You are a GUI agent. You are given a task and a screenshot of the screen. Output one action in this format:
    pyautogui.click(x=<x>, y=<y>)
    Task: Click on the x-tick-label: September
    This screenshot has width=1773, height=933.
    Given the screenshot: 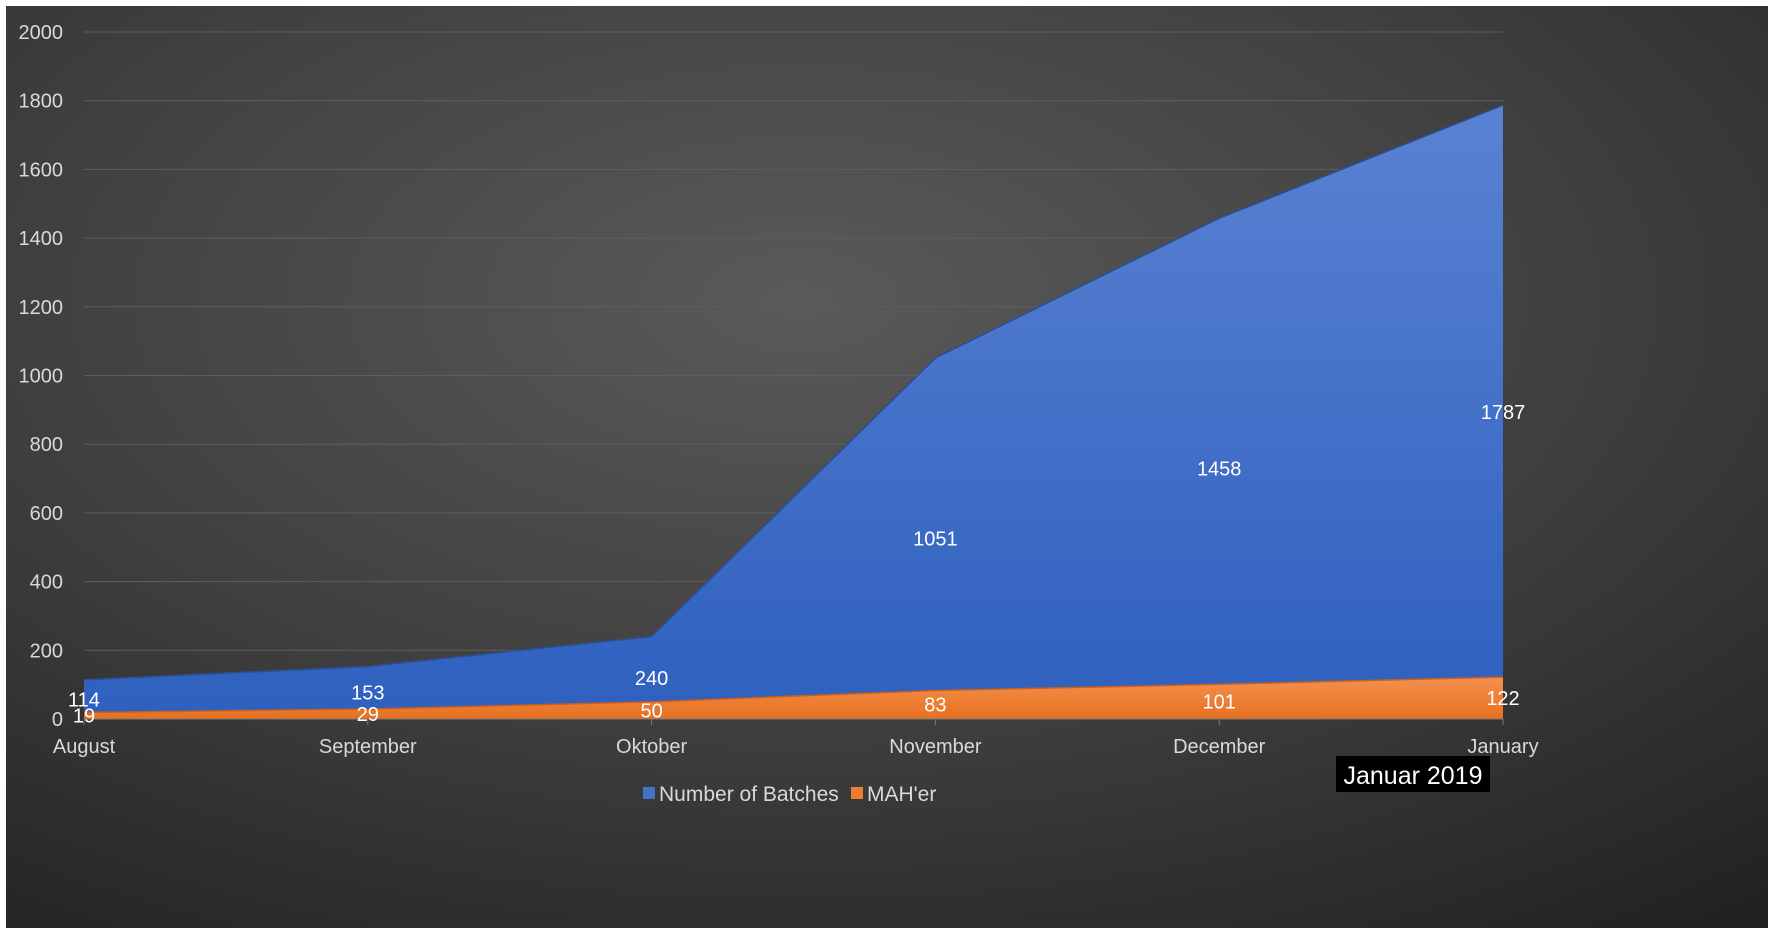 What is the action you would take?
    pyautogui.click(x=368, y=747)
    